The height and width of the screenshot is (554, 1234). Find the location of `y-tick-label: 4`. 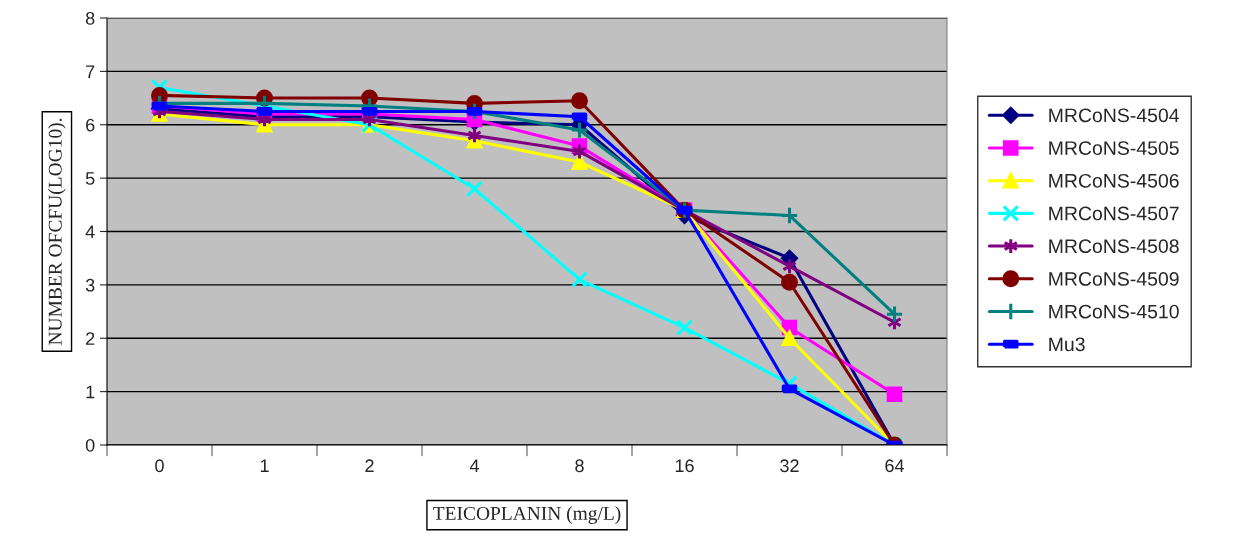

y-tick-label: 4 is located at coordinates (90, 232).